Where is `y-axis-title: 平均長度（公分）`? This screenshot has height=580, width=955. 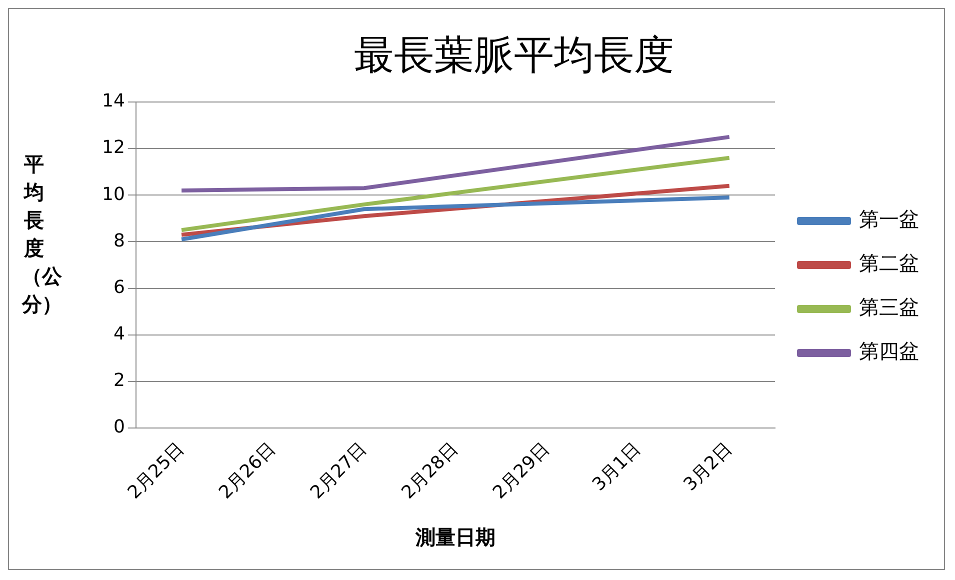
y-axis-title: 平均長度（公分） is located at coordinates (42, 234).